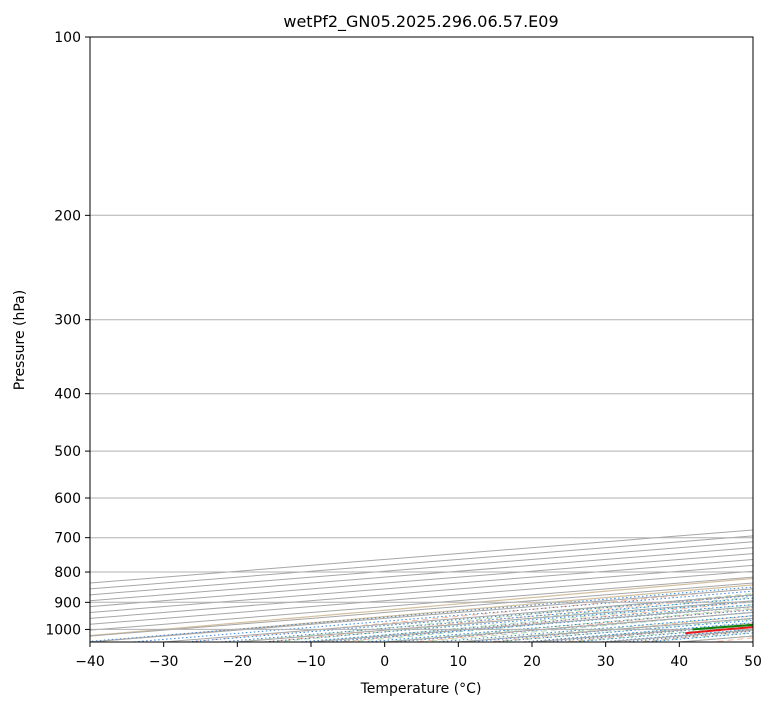 This screenshot has height=708, width=775. I want to click on x-tick-label: 0, so click(384, 662).